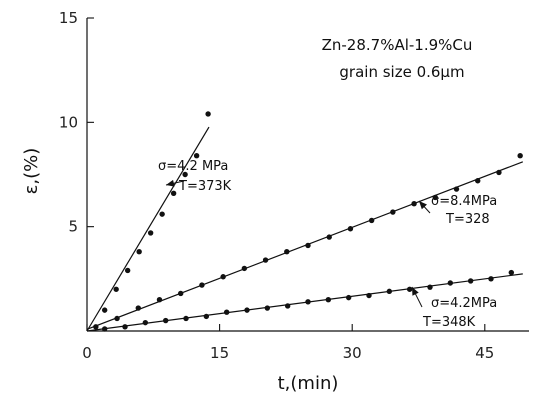 Image resolution: width=539 pixels, height=398 pixels. Describe the element at coordinates (148, 229) in the screenshot. I see `series-373k-line` at that location.